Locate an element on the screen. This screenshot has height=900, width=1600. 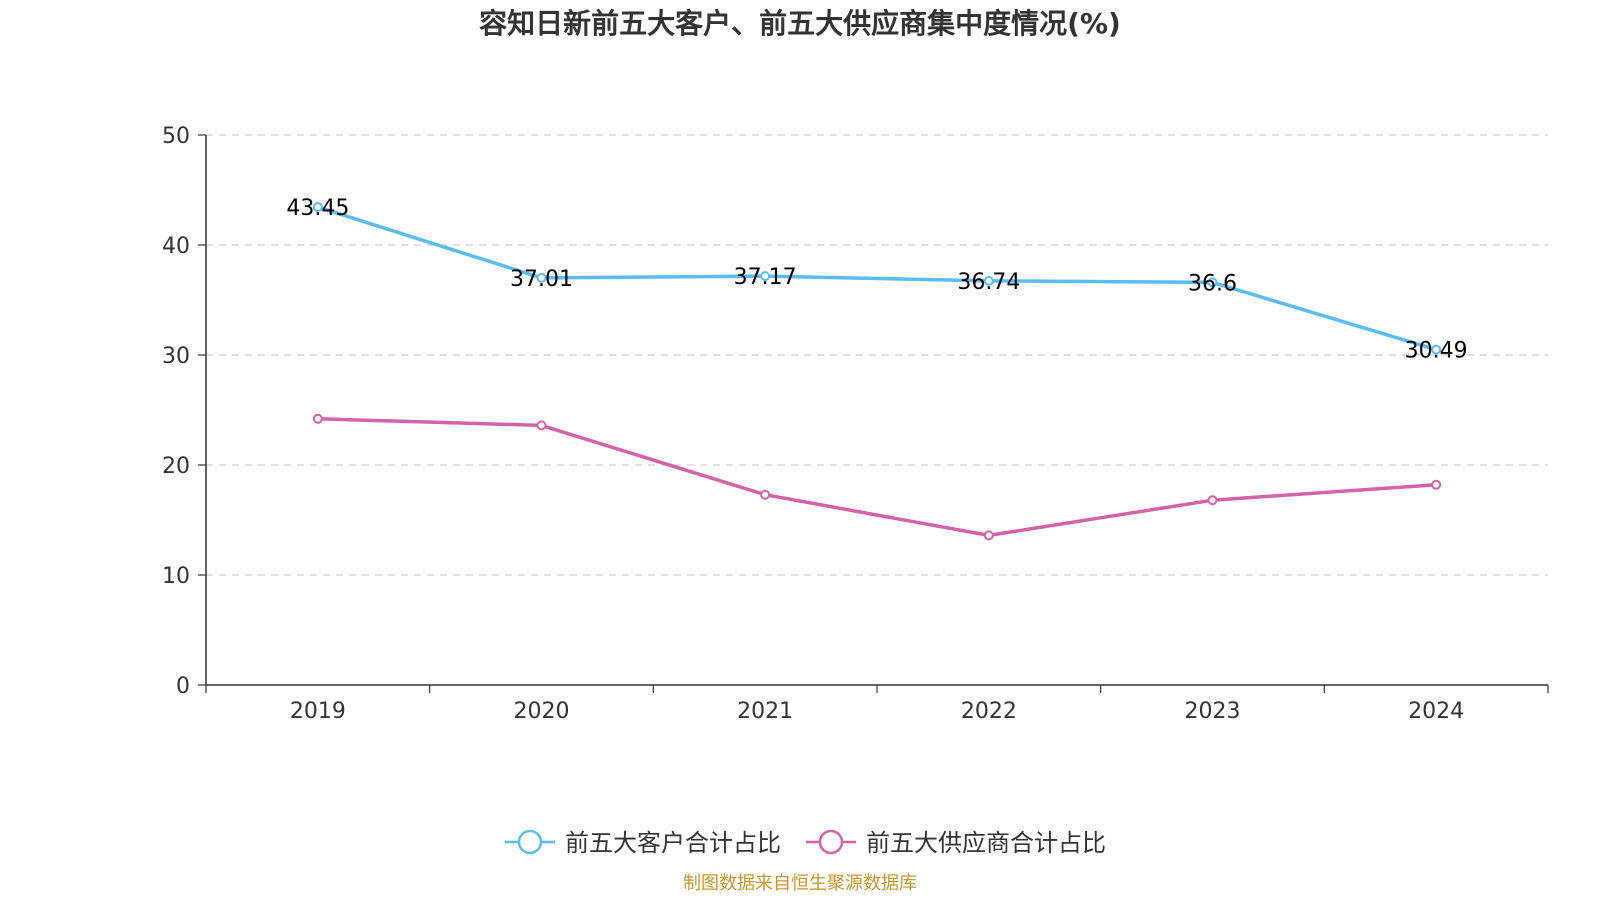
legend-label: 前五大客户合计占比 is located at coordinates (673, 843).